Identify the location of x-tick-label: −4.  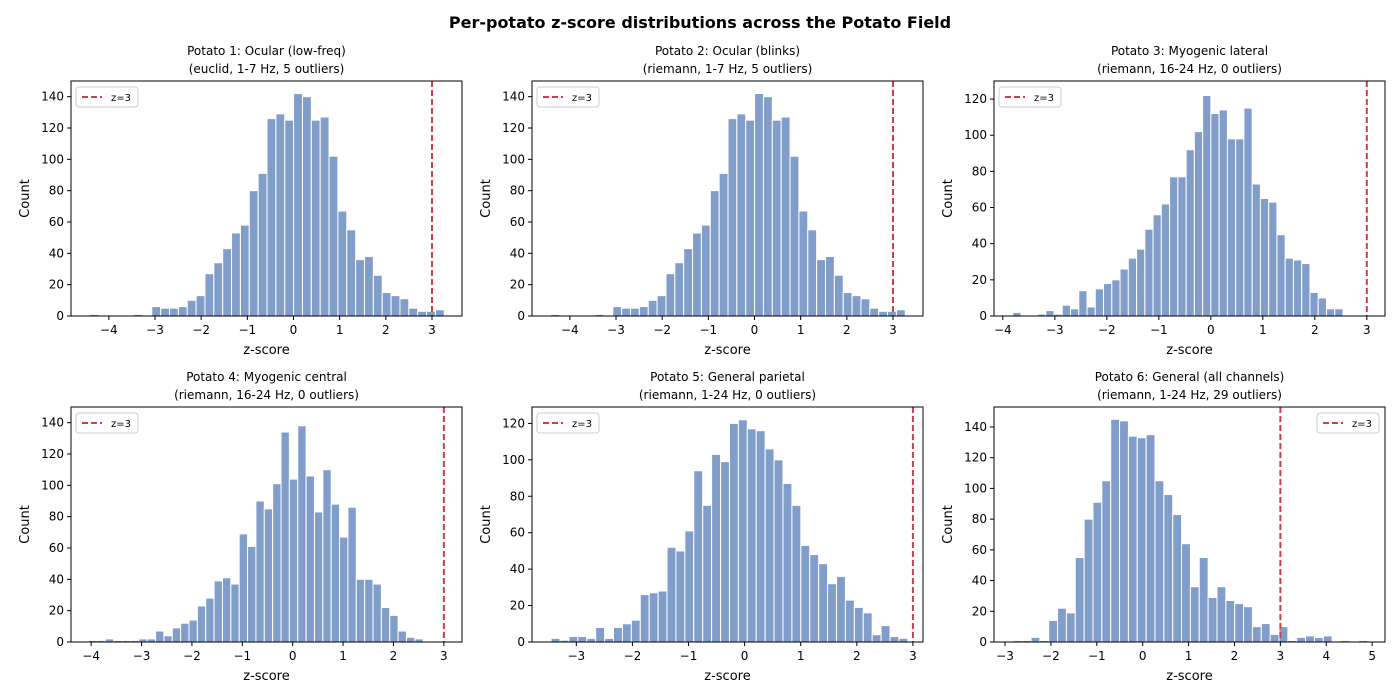
(570, 330).